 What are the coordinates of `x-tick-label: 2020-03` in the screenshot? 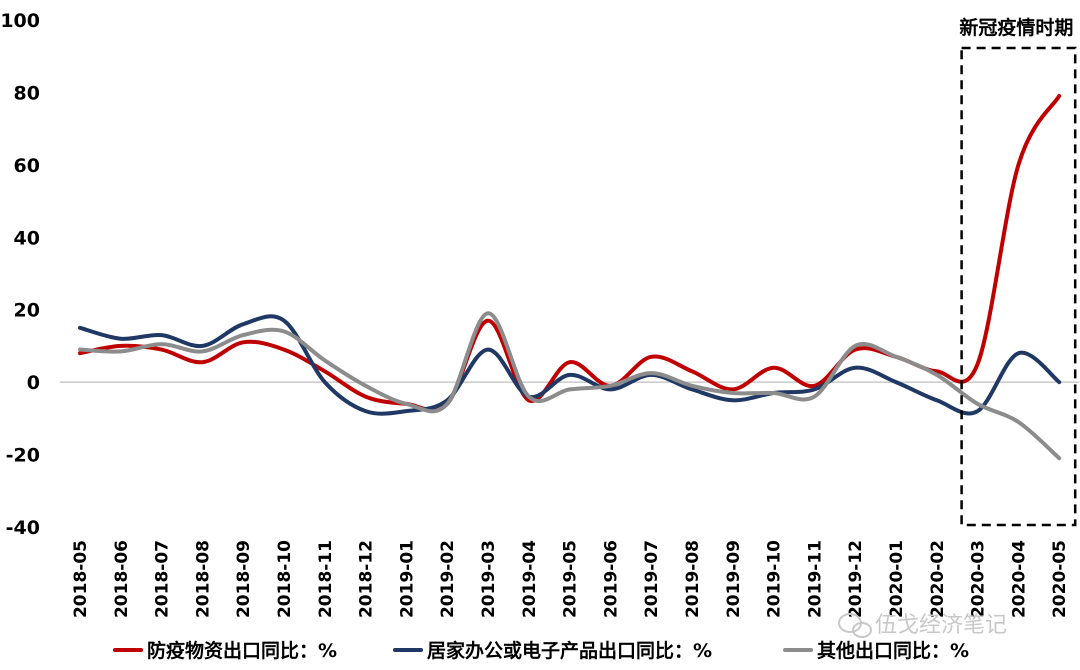 It's located at (979, 579).